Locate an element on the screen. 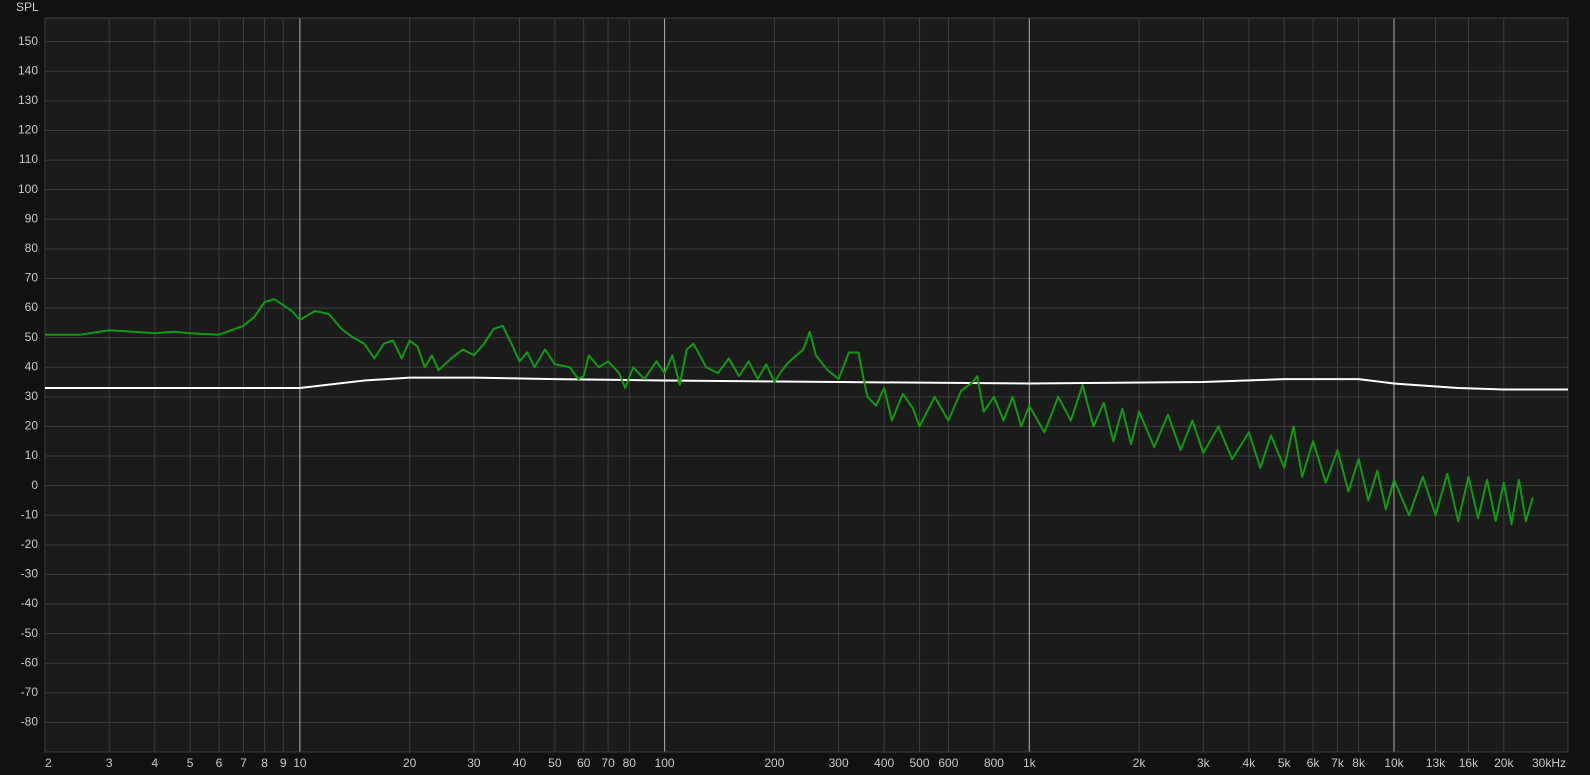 The width and height of the screenshot is (1590, 775). y-tick-label: -80 is located at coordinates (30, 722).